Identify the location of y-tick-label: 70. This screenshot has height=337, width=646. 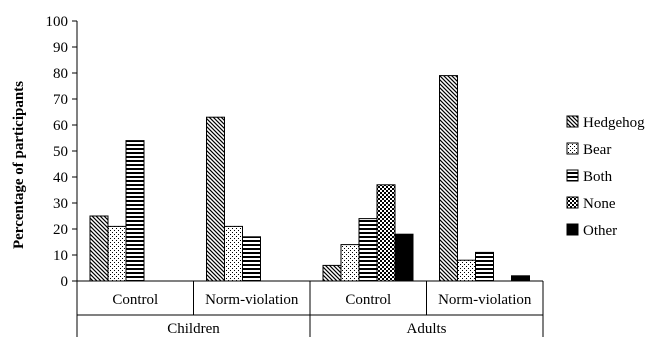
(60, 100).